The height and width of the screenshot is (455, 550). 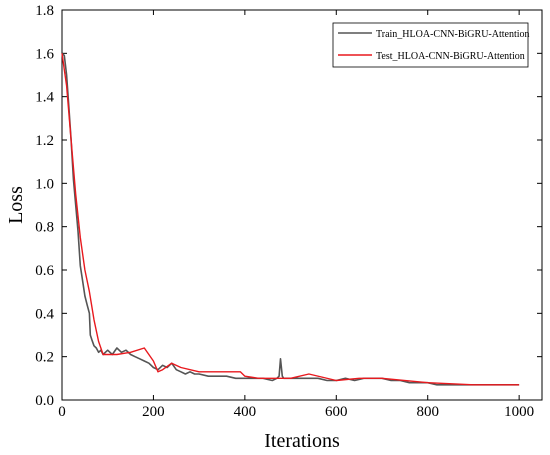 What do you see at coordinates (16, 205) in the screenshot?
I see `y-axis-title: Loss` at bounding box center [16, 205].